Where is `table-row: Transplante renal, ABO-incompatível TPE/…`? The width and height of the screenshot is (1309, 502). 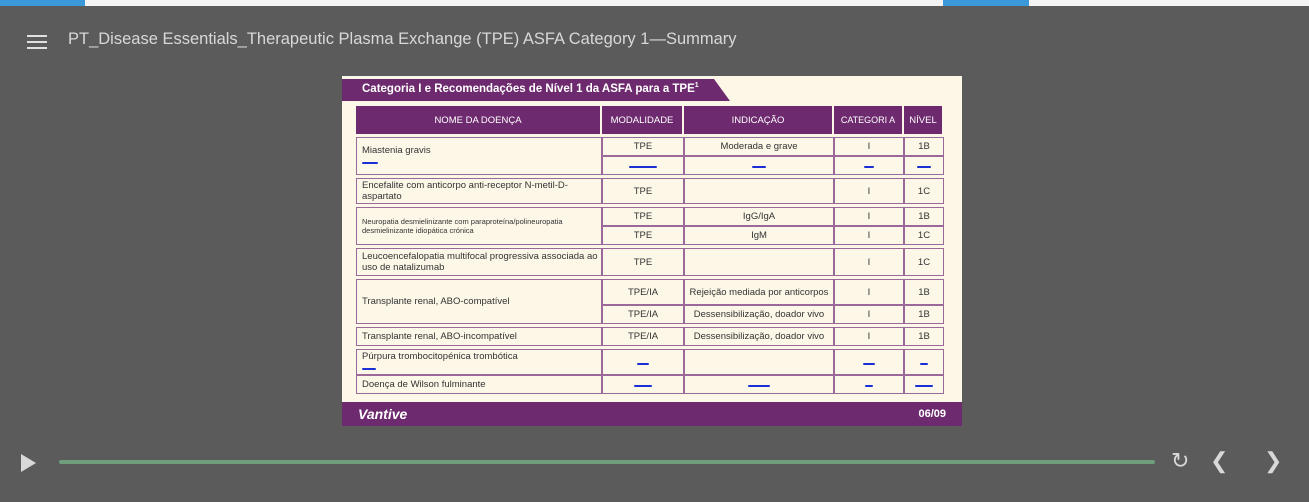 table-row: Transplante renal, ABO-incompatível TPE/… is located at coordinates (650, 336).